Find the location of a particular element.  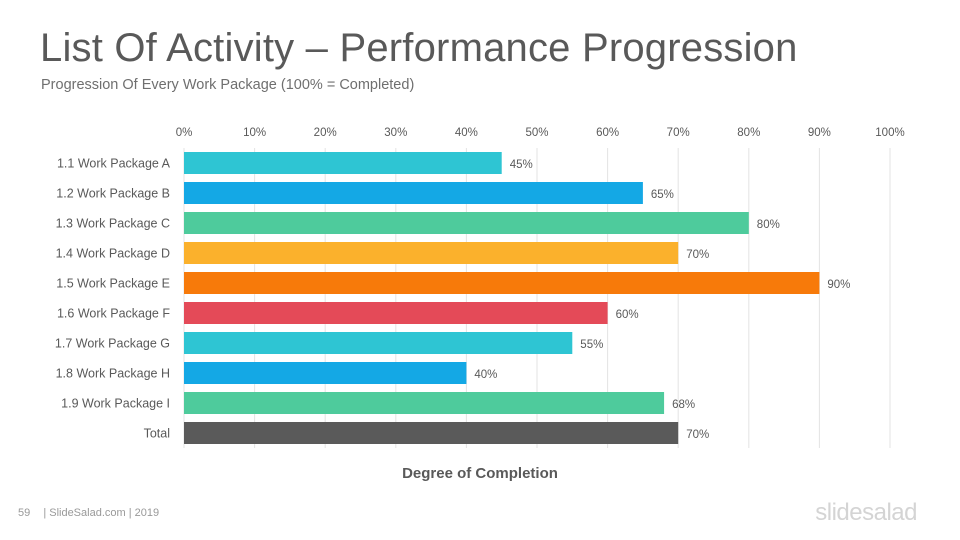

x-tick-label: 50% is located at coordinates (536, 133).